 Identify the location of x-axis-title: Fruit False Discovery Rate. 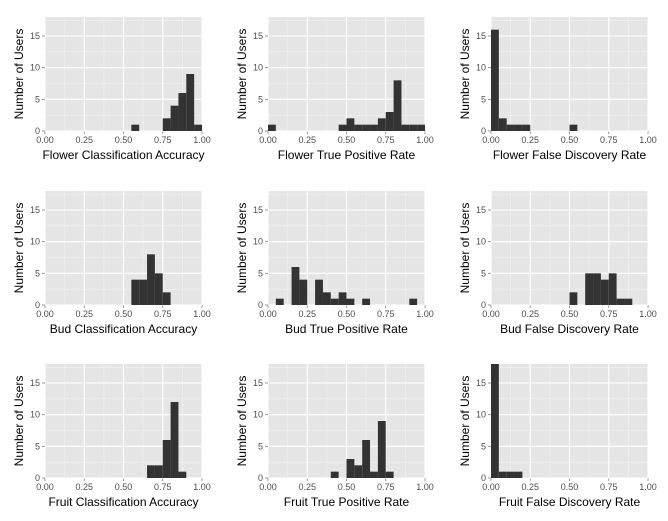
(570, 502).